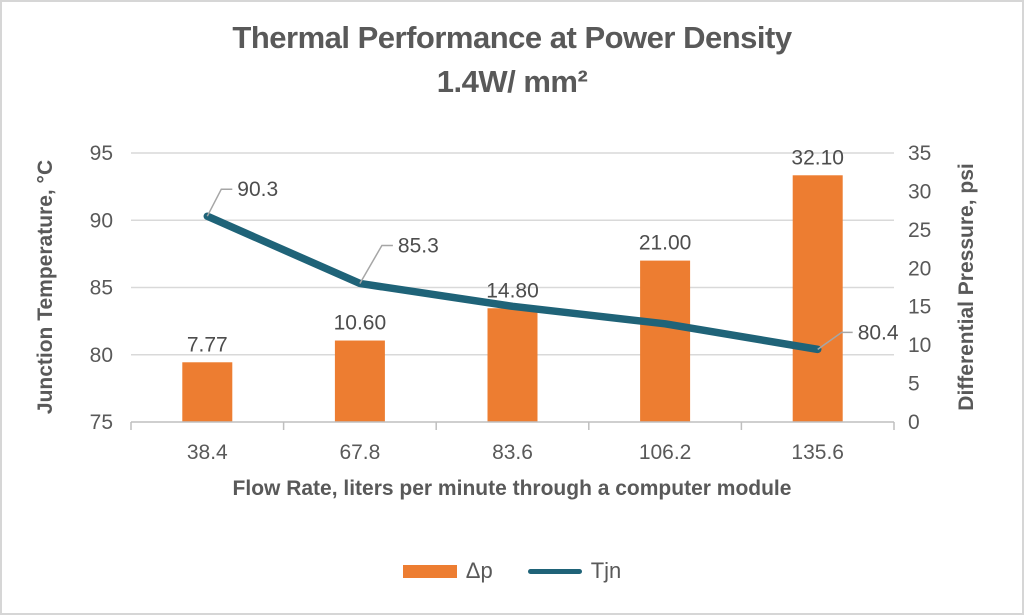 This screenshot has width=1024, height=615. I want to click on bar-data-label: 21.00, so click(665, 243).